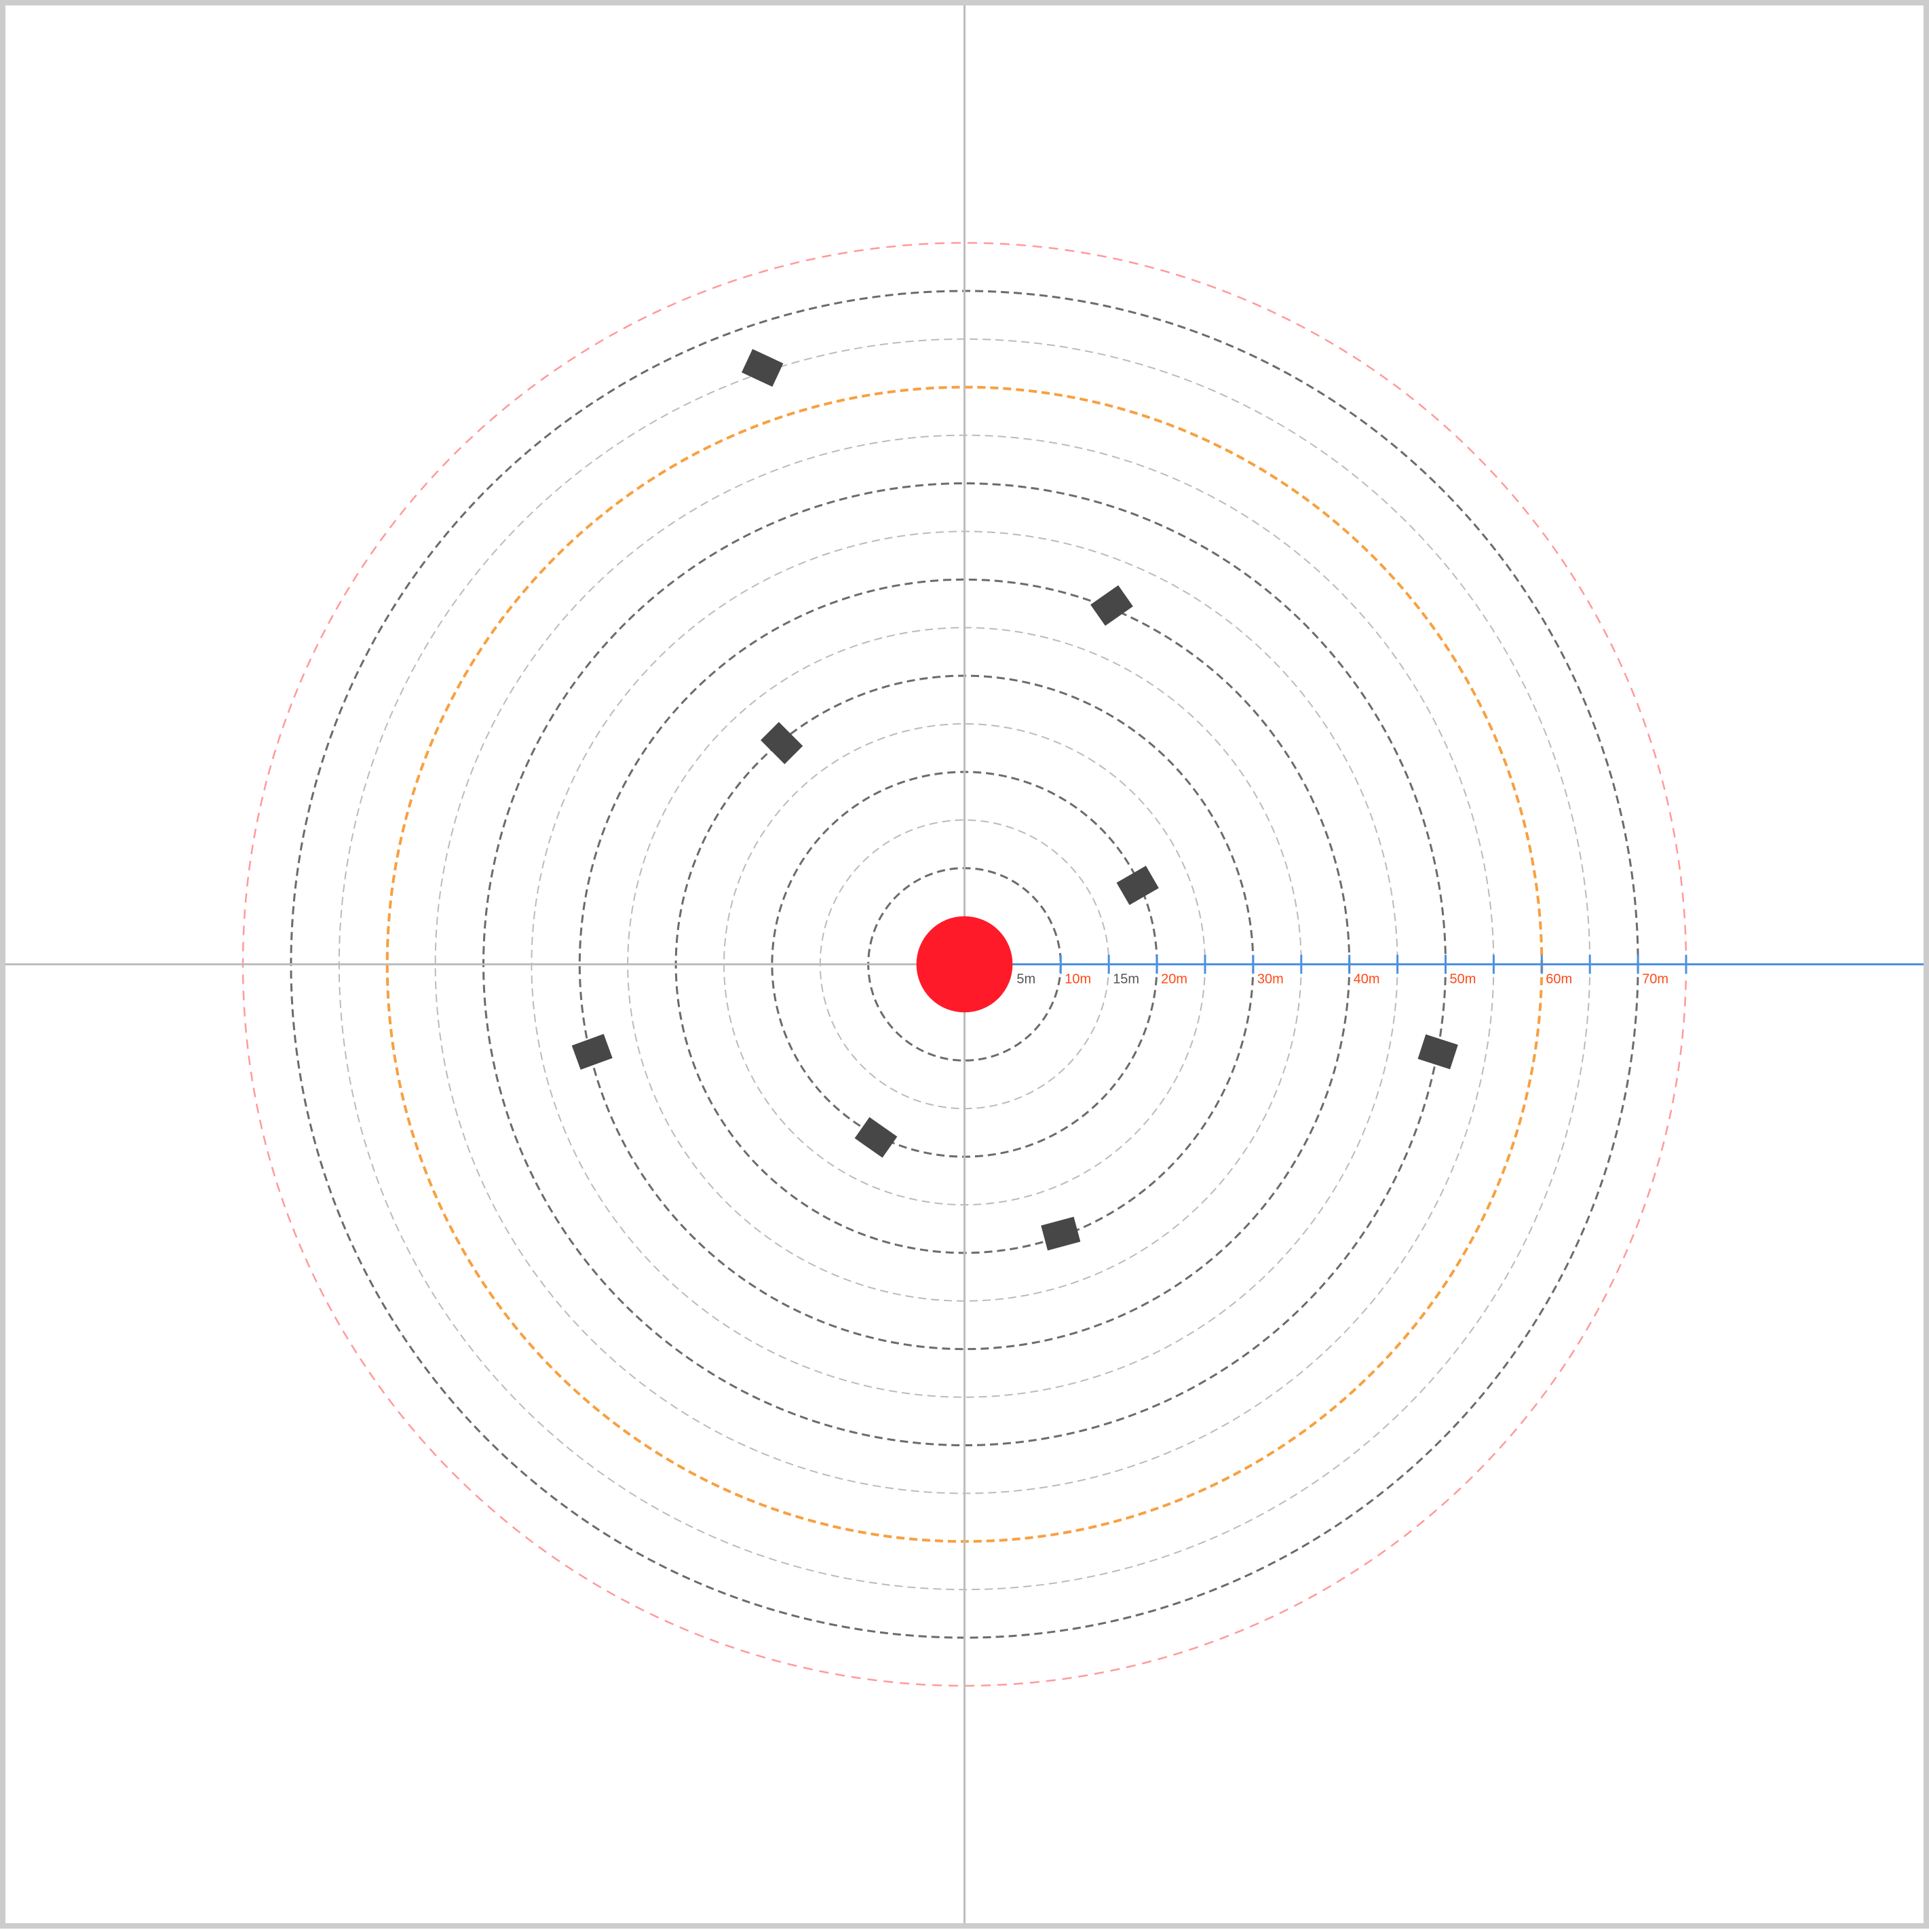  I want to click on scale-label: 30m, so click(1270, 979).